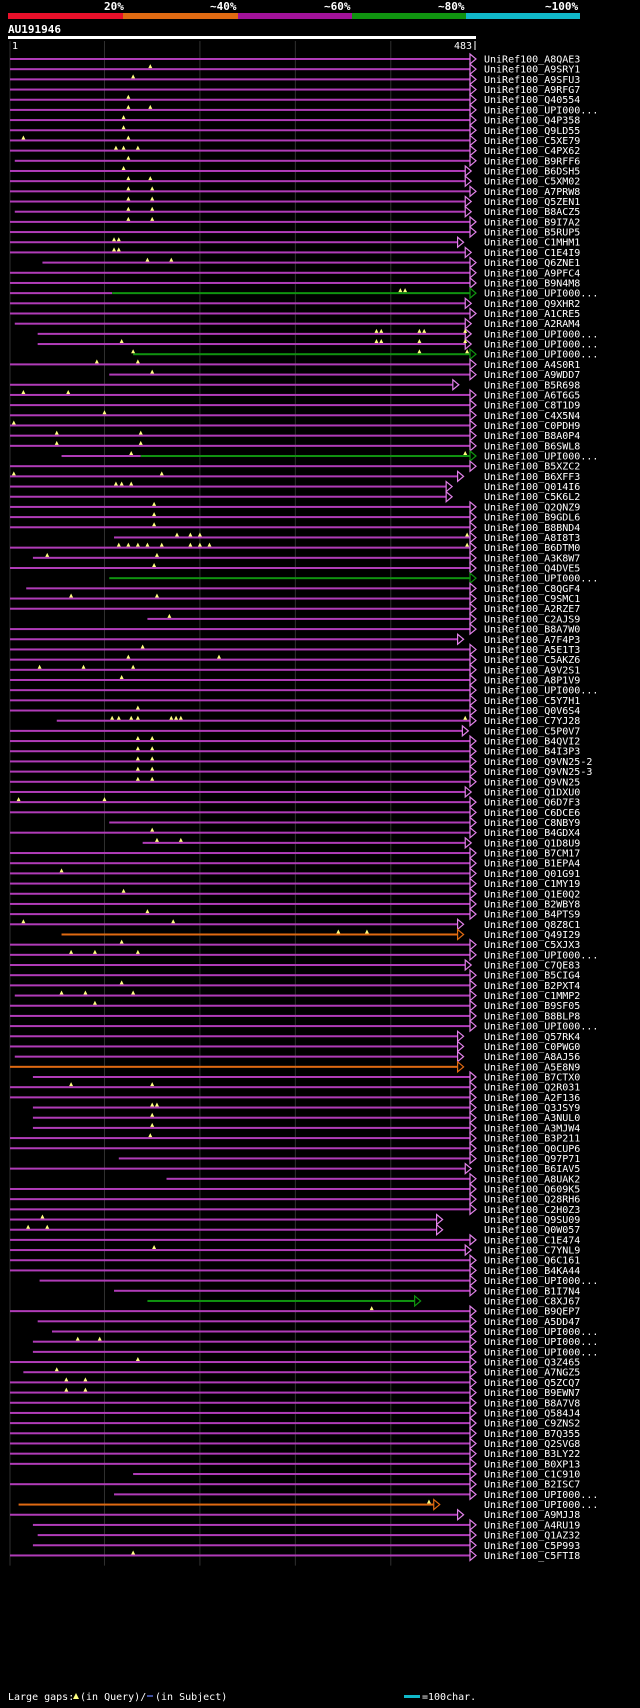 The height and width of the screenshot is (1708, 640). What do you see at coordinates (532, 273) in the screenshot?
I see `hit-label: UniRef100_A9PFC4` at bounding box center [532, 273].